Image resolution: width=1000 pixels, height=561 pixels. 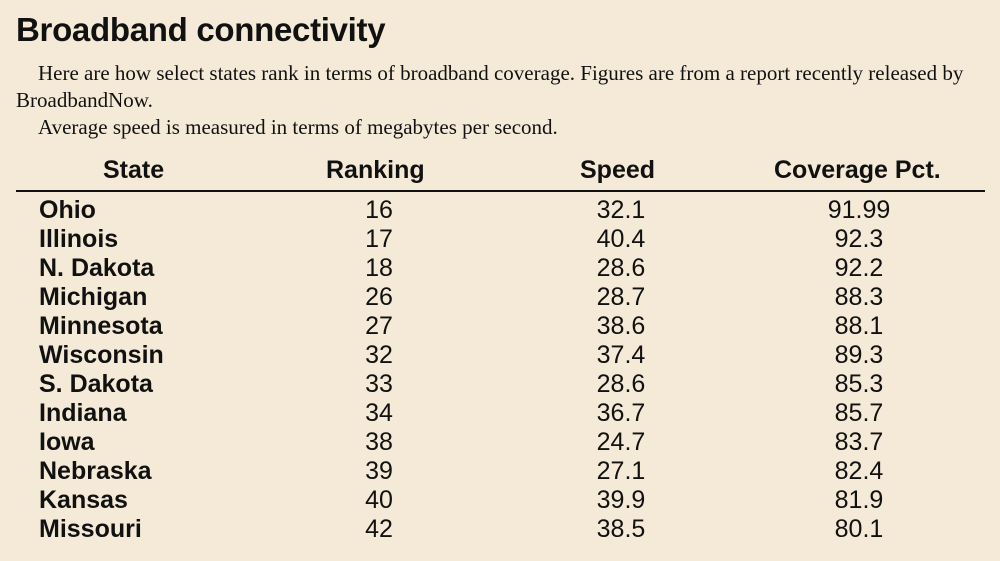 I want to click on cell-ranking: 18, so click(x=379, y=268).